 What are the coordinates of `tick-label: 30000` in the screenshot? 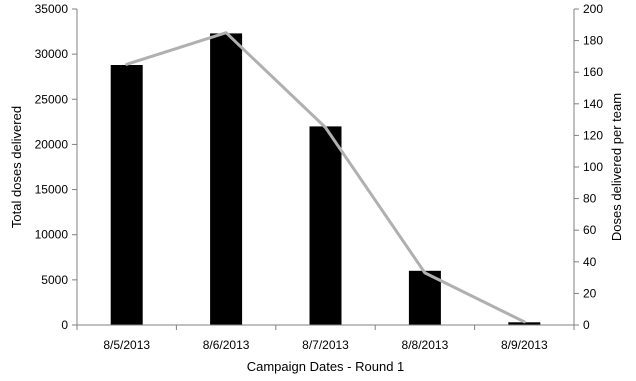 It's located at (52, 54).